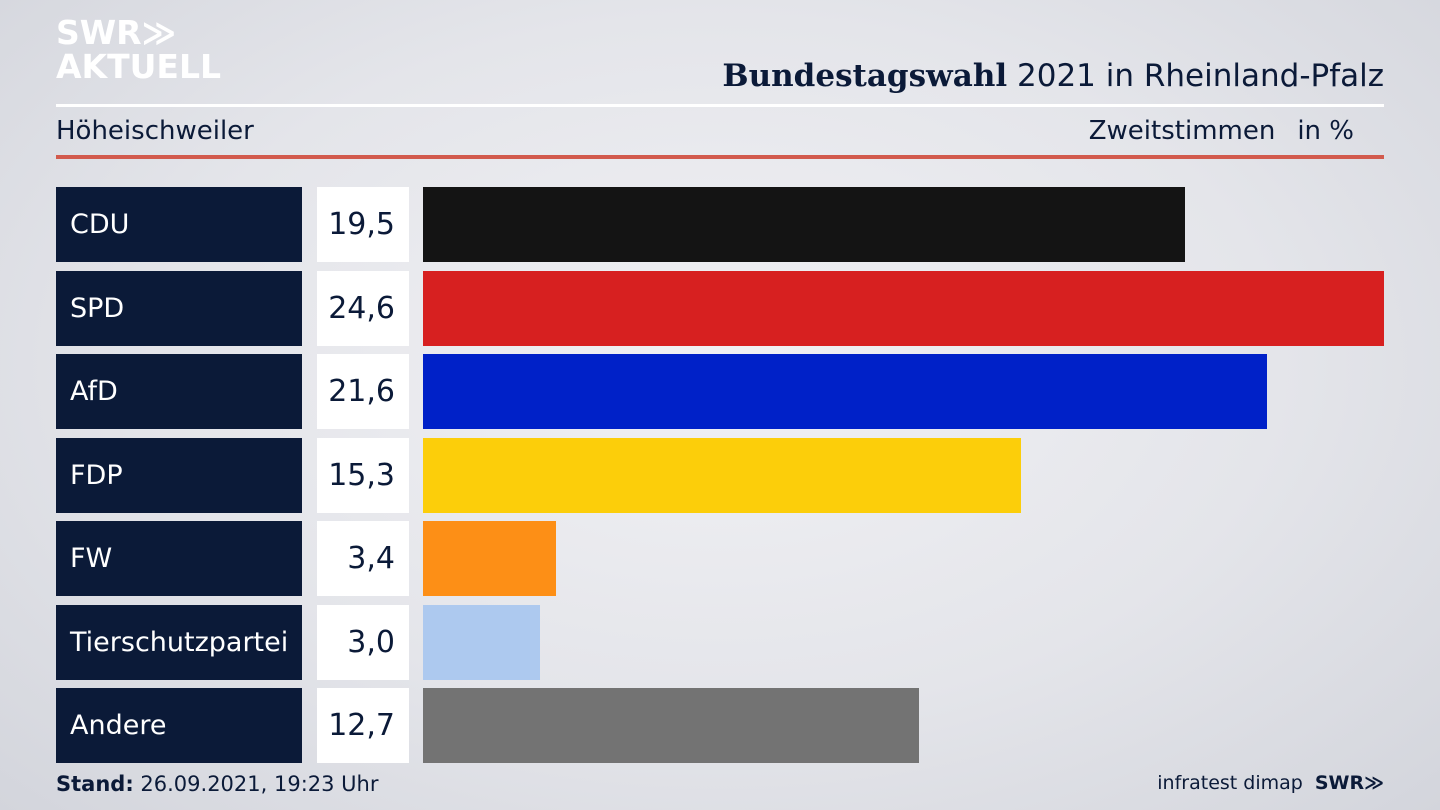 The height and width of the screenshot is (810, 1440). What do you see at coordinates (363, 224) in the screenshot?
I see `value-label: 19,5` at bounding box center [363, 224].